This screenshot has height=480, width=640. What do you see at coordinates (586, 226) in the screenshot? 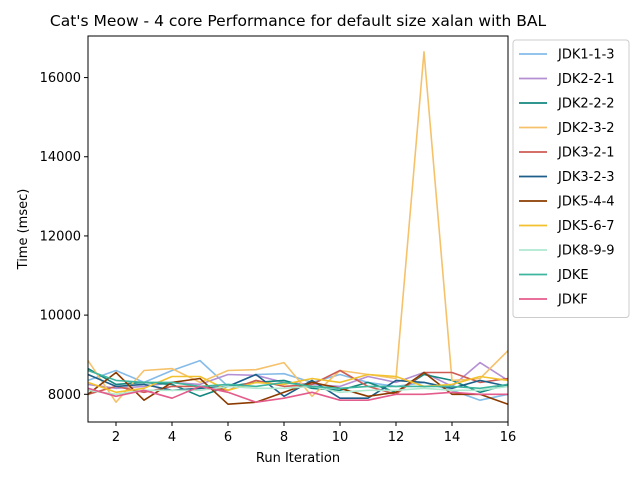
I see `legend-label: JDK5-6-7` at bounding box center [586, 226].